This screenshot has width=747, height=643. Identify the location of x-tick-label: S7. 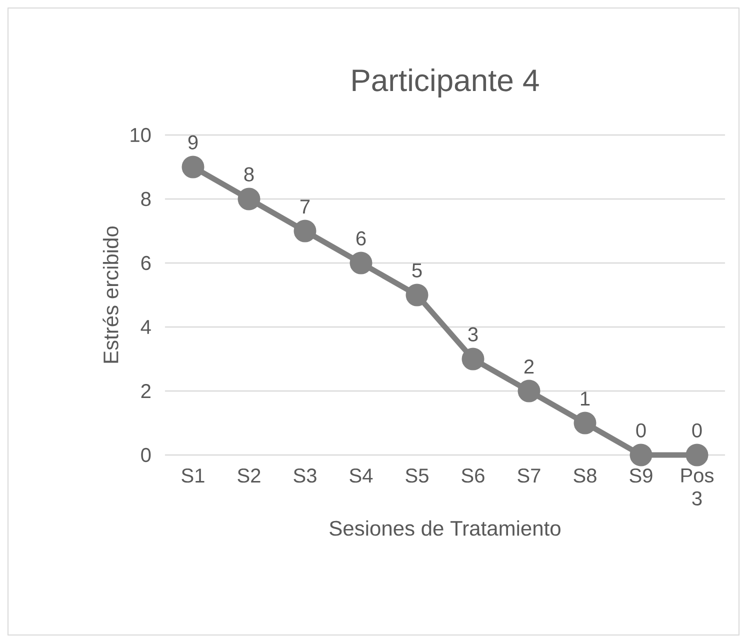
(529, 475).